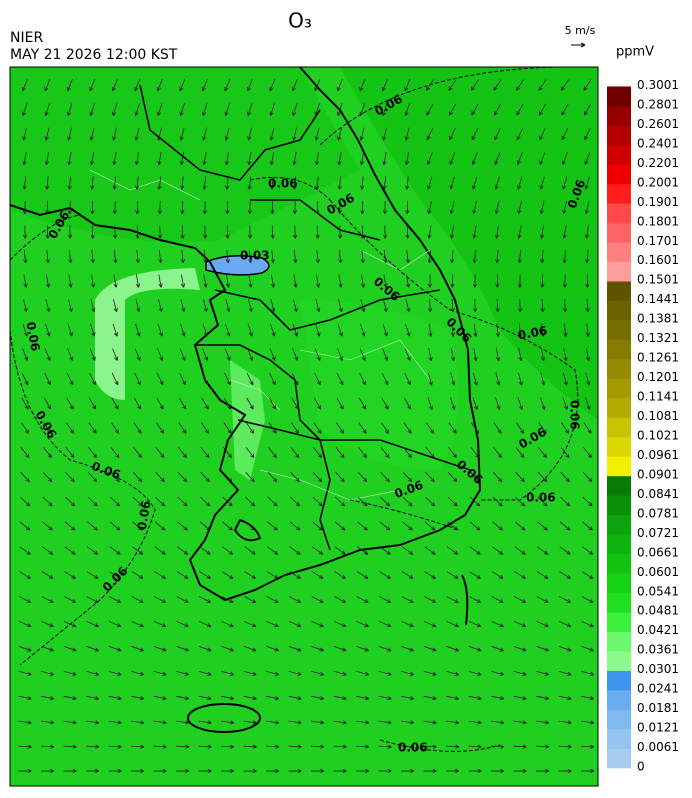 This screenshot has height=798, width=692. I want to click on contour-label: 0.06, so click(413, 748).